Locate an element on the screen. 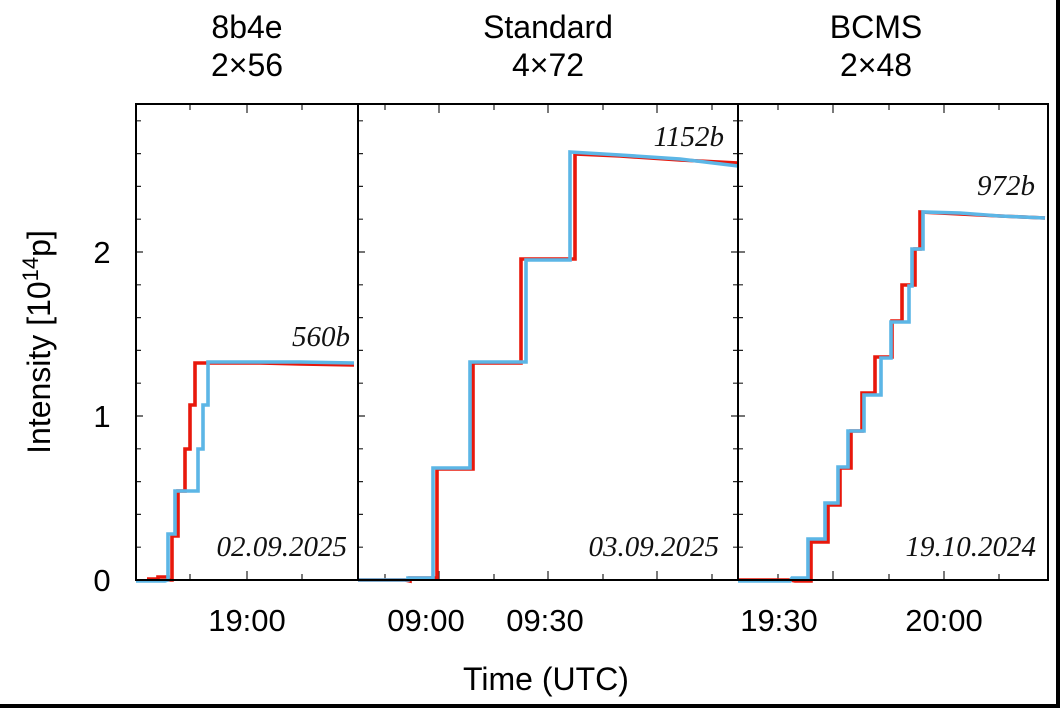 This screenshot has width=1060, height=708. figure-bottom-border is located at coordinates (530, 706).